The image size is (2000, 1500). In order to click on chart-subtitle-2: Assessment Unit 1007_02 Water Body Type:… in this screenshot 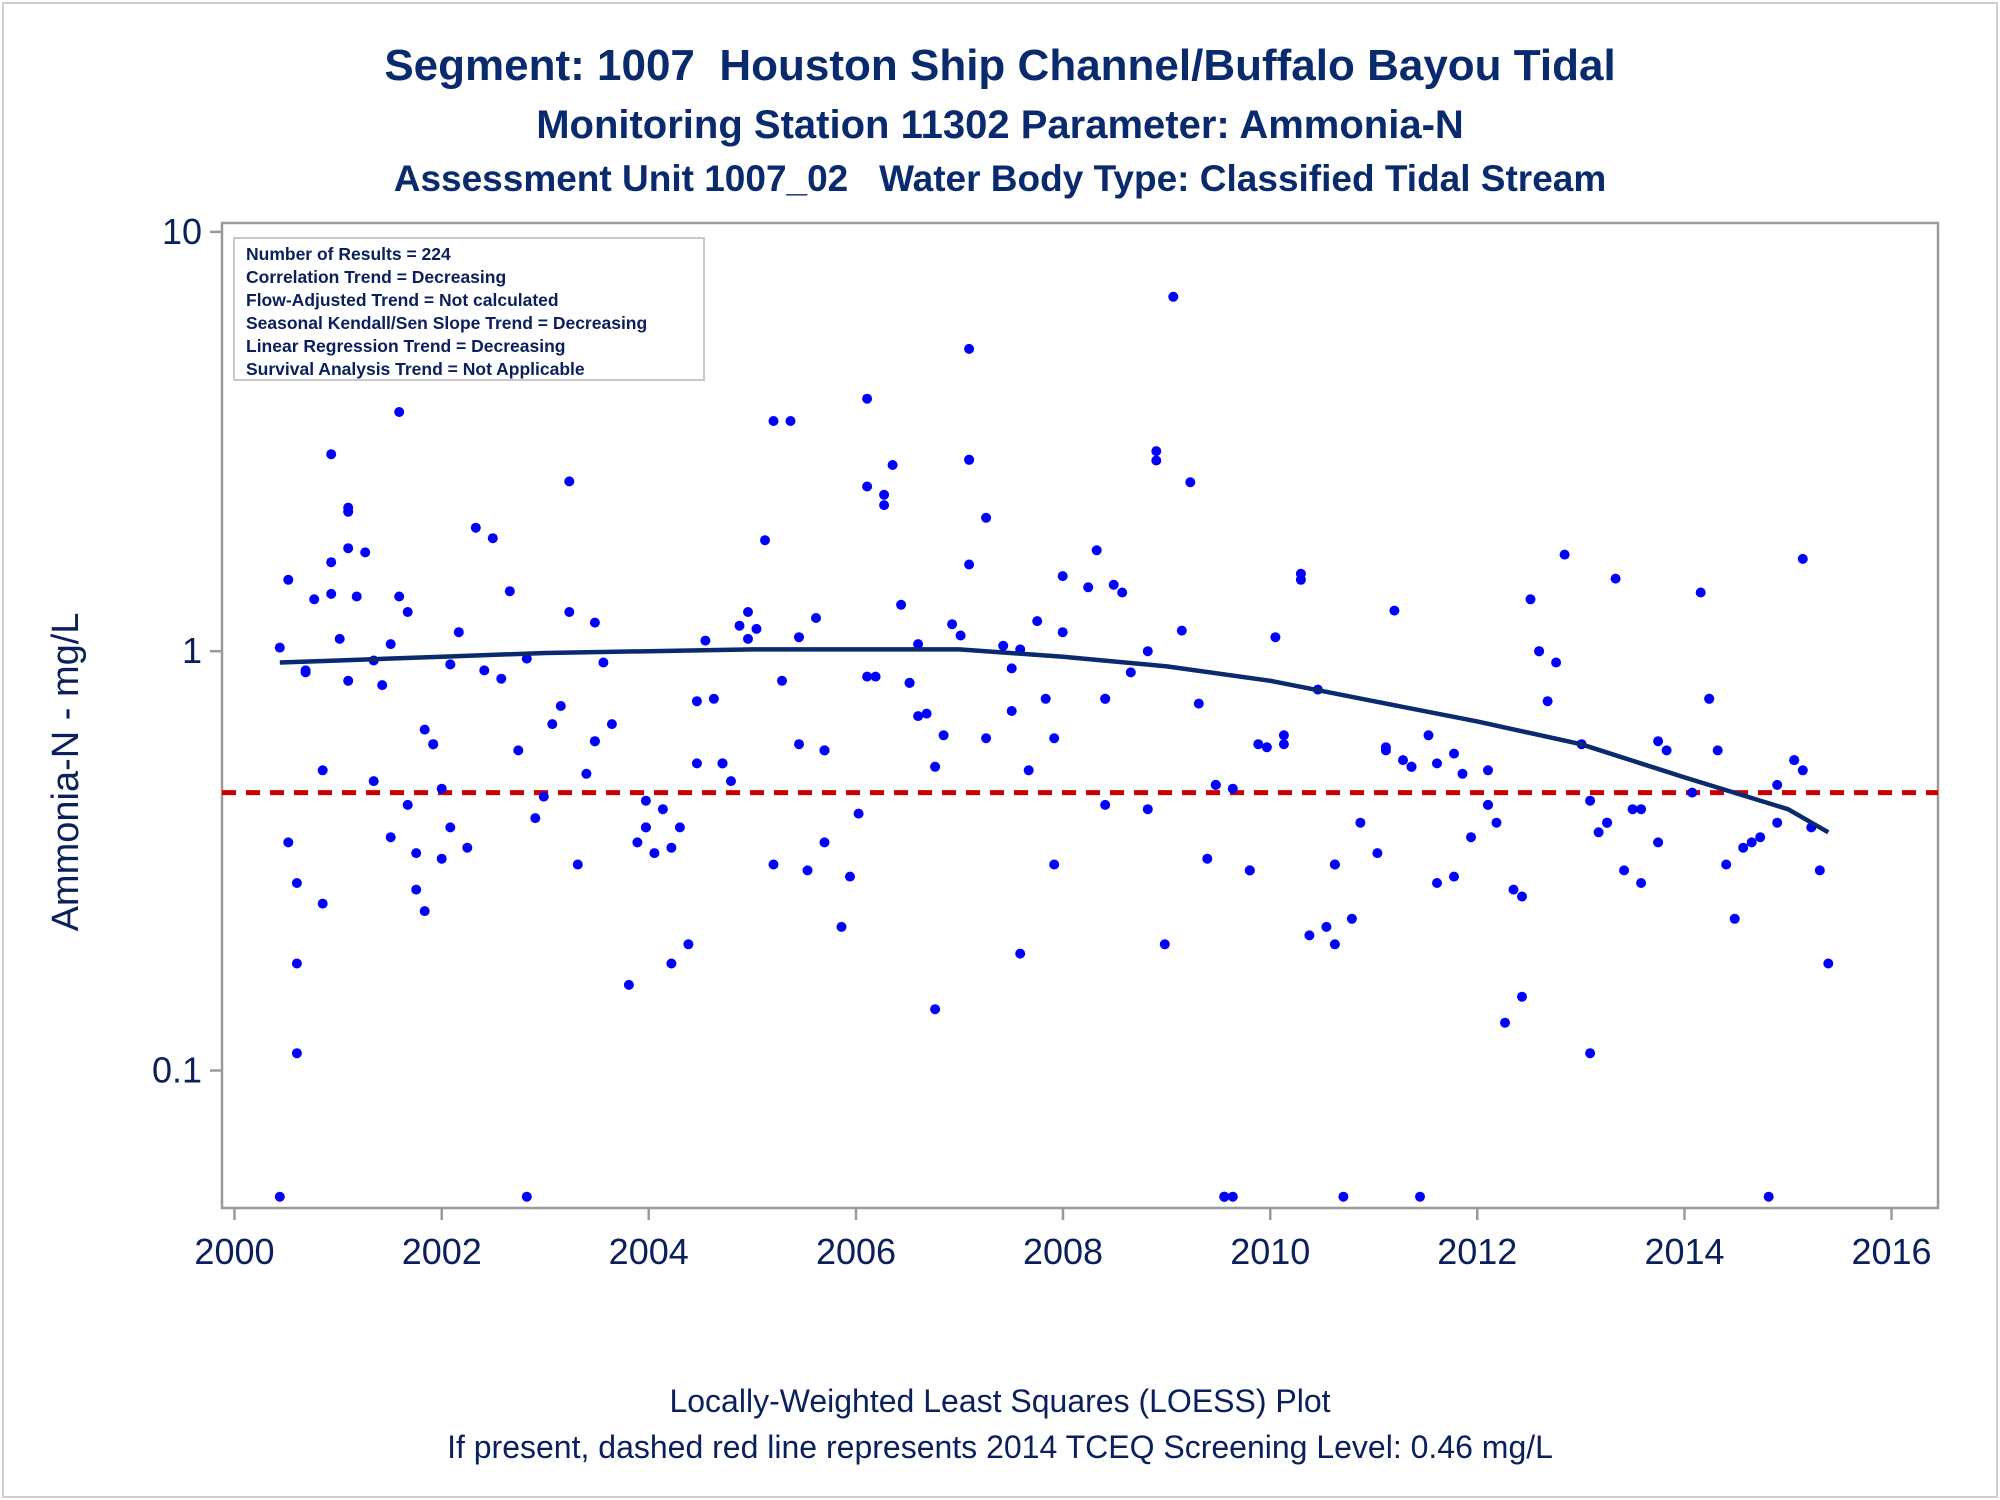, I will do `click(1000, 178)`.